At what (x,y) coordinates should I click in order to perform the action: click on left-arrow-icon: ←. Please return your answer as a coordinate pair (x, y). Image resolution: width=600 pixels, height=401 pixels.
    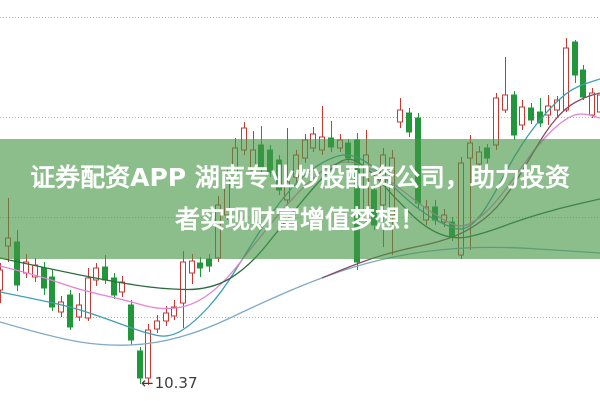
    Looking at the image, I should click on (147, 383).